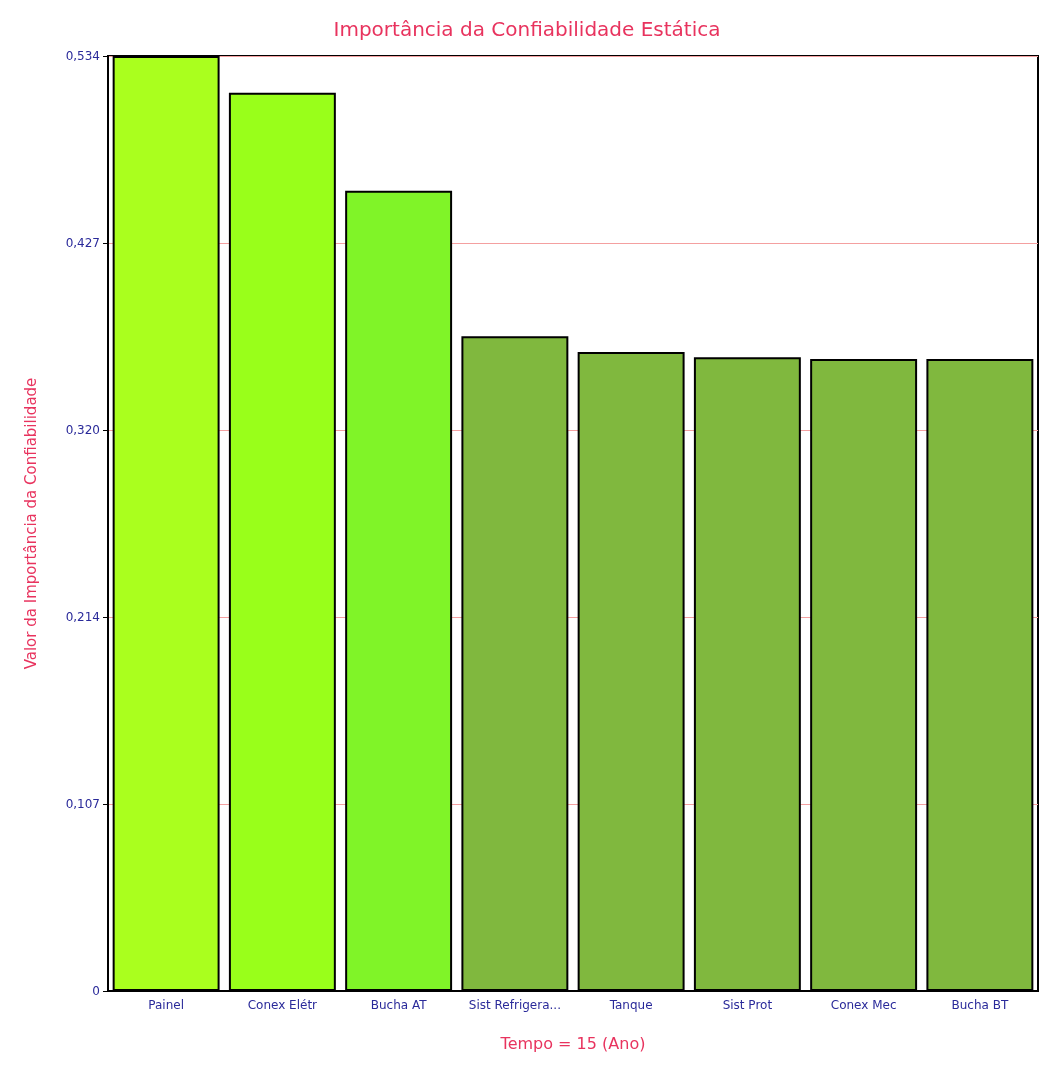 Image resolution: width=1054 pixels, height=1071 pixels. Describe the element at coordinates (630, 1005) in the screenshot. I see `x-tick-label: Tanque` at that location.